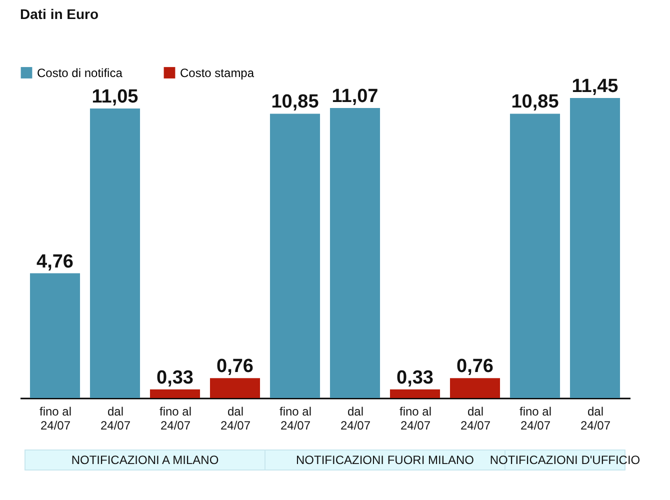 The image size is (670, 500). What do you see at coordinates (80, 73) in the screenshot?
I see `legend-label: Costo di notifica` at bounding box center [80, 73].